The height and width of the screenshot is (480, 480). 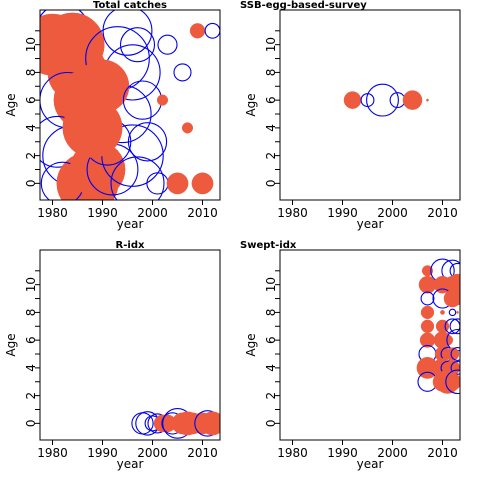 I want to click on panel-title: Total catches, so click(x=130, y=5).